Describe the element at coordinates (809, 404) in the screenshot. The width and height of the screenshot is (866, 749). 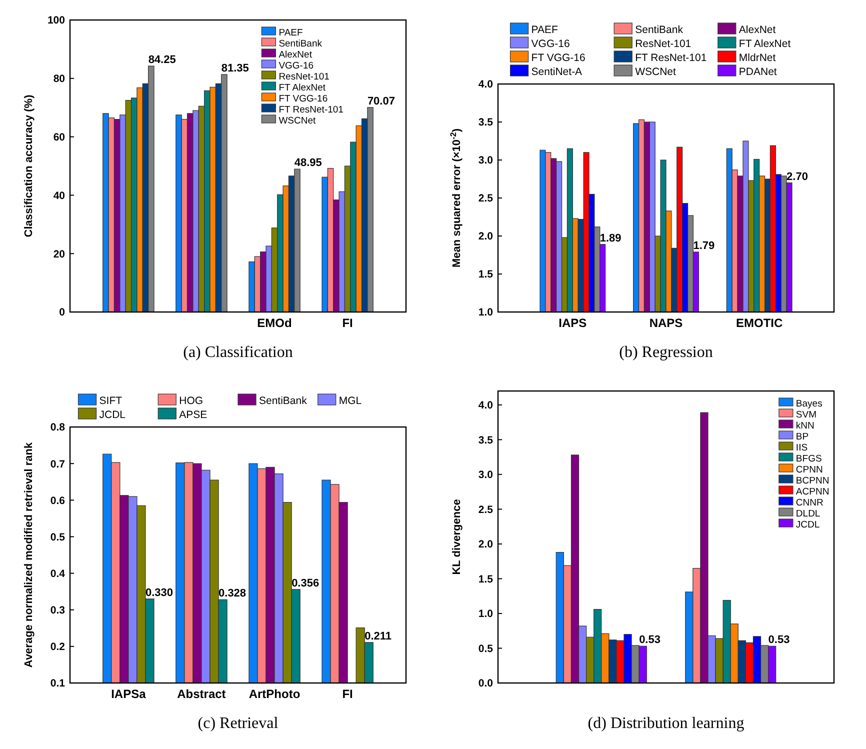
I see `legend-label: Bayes` at that location.